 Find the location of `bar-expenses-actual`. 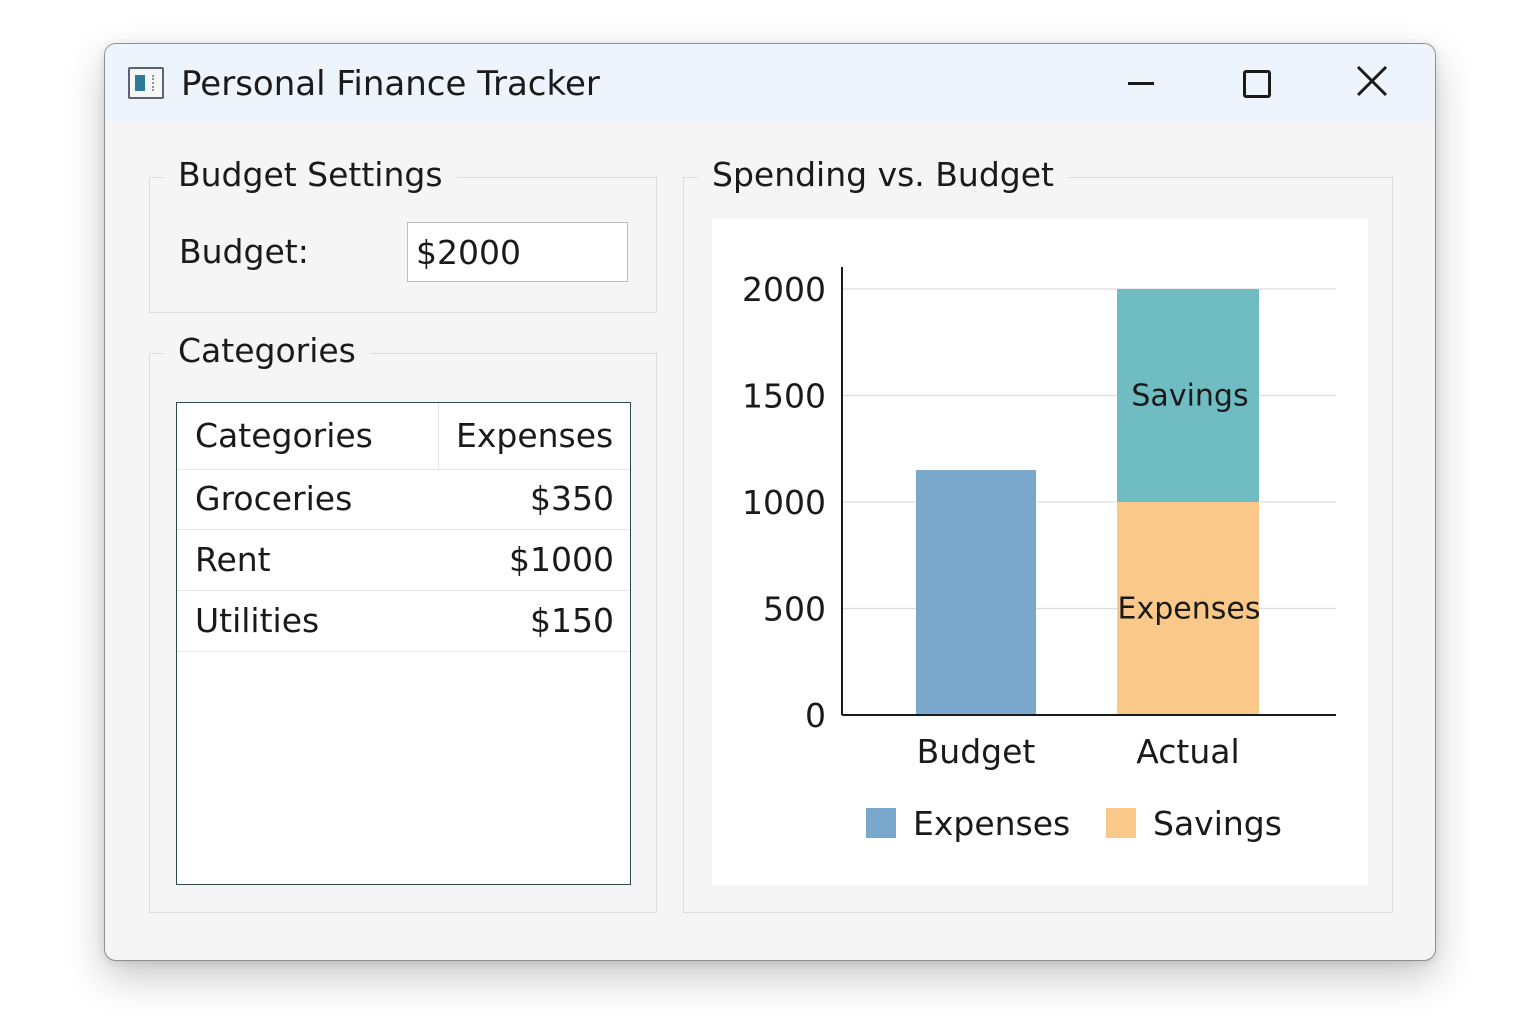

bar-expenses-actual is located at coordinates (1188, 608).